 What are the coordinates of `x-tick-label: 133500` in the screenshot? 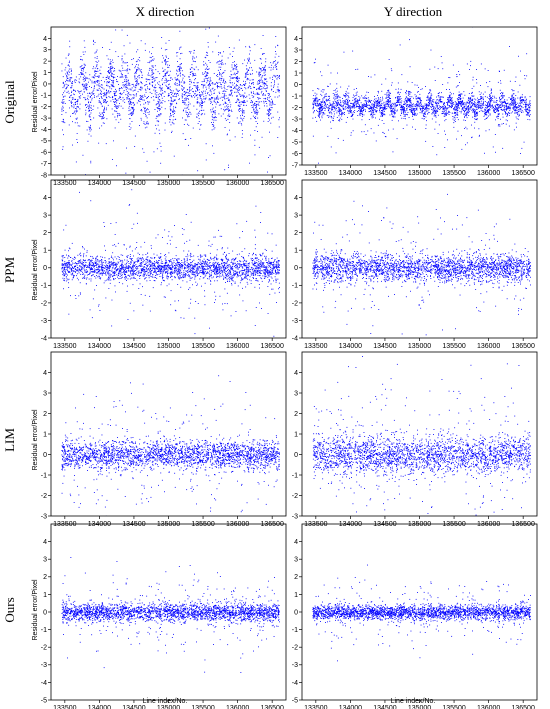 It's located at (64, 183).